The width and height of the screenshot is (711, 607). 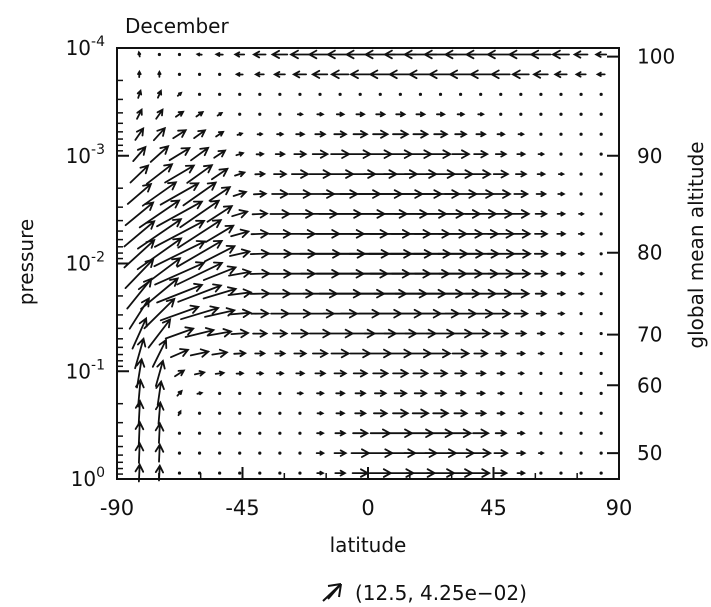 What do you see at coordinates (649, 385) in the screenshot?
I see `right-tick-label: 60` at bounding box center [649, 385].